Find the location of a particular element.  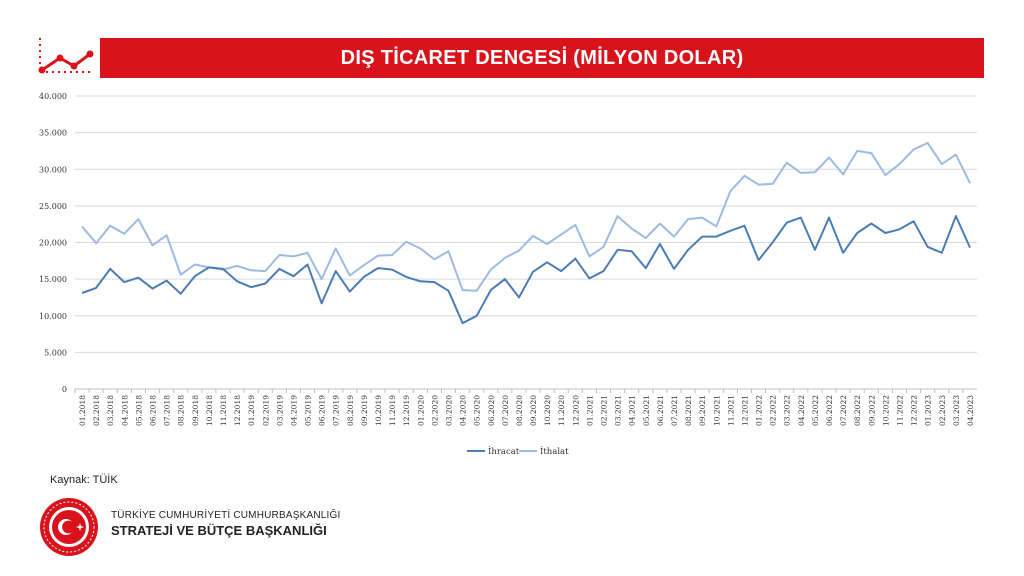

y-tick-label: 15.000 is located at coordinates (53, 279).